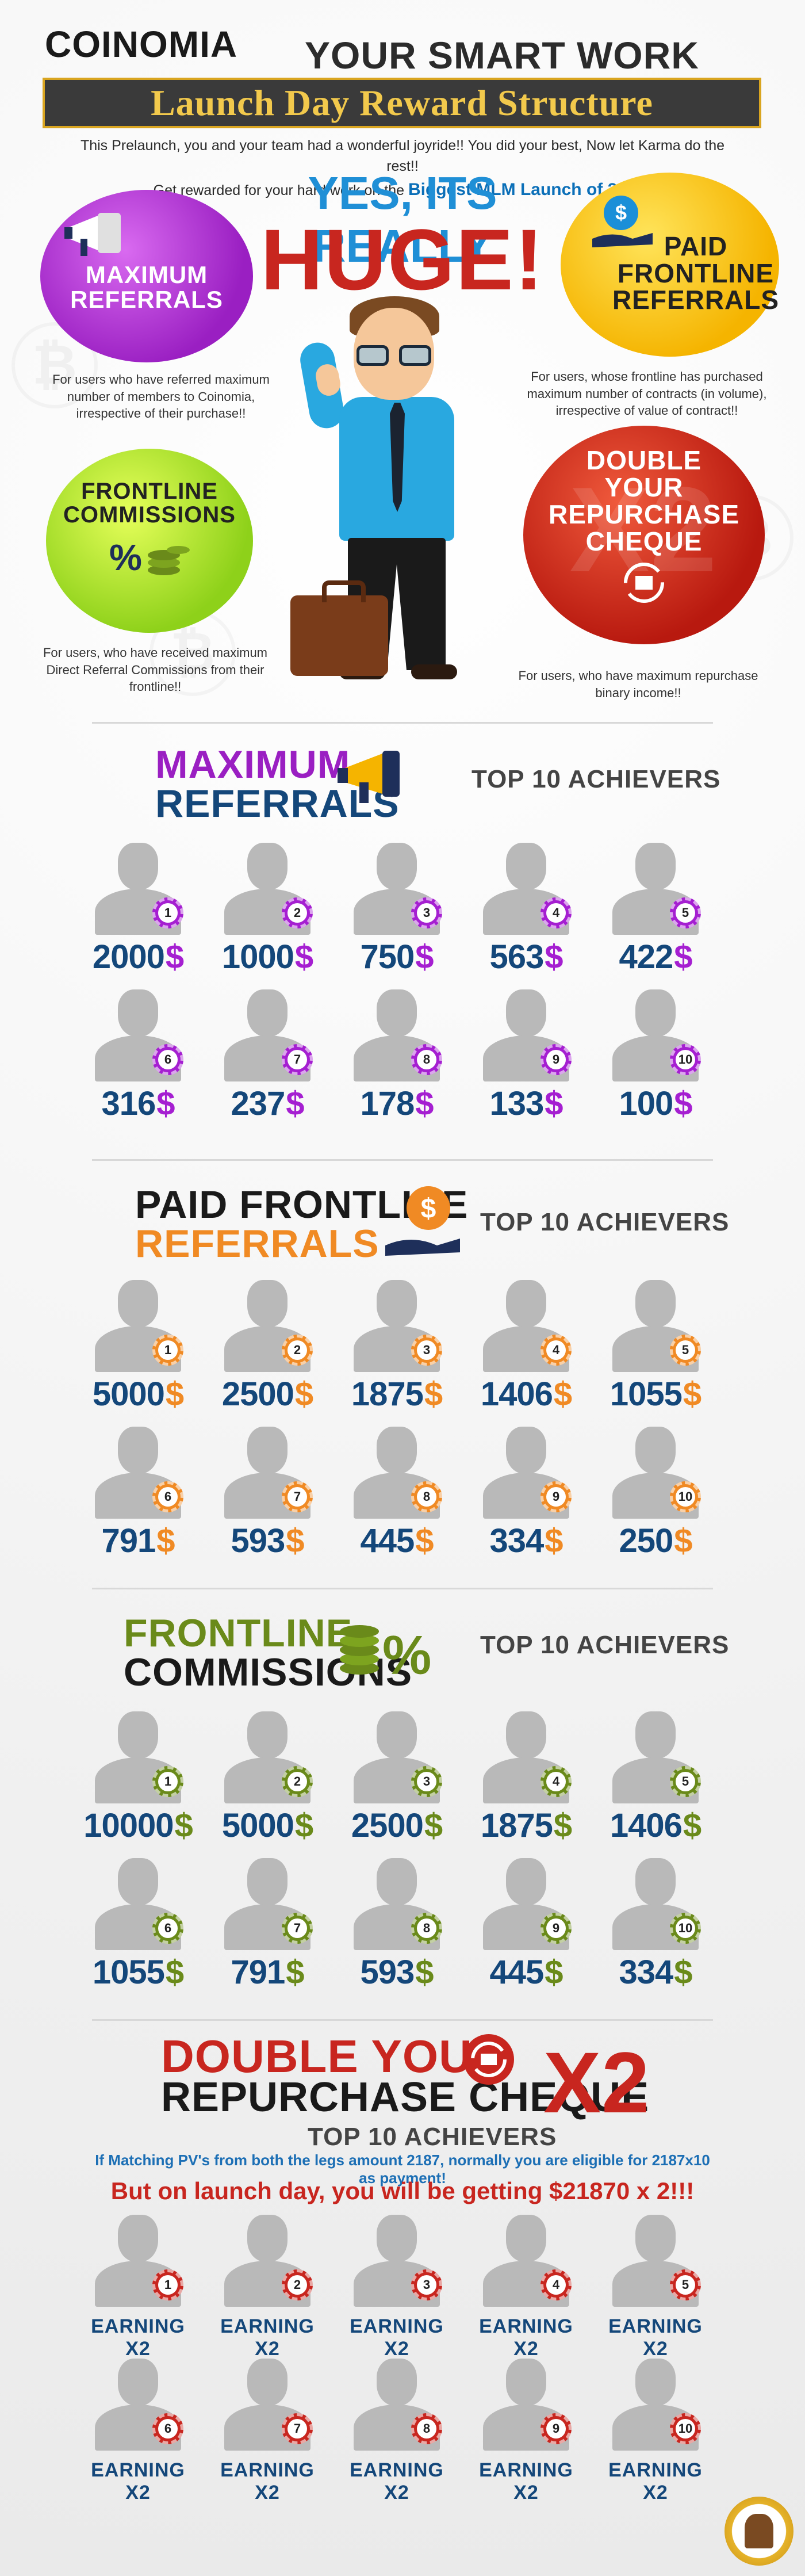  What do you see at coordinates (264, 915) in the screenshot?
I see `achiever-card: 2 1000$` at bounding box center [264, 915].